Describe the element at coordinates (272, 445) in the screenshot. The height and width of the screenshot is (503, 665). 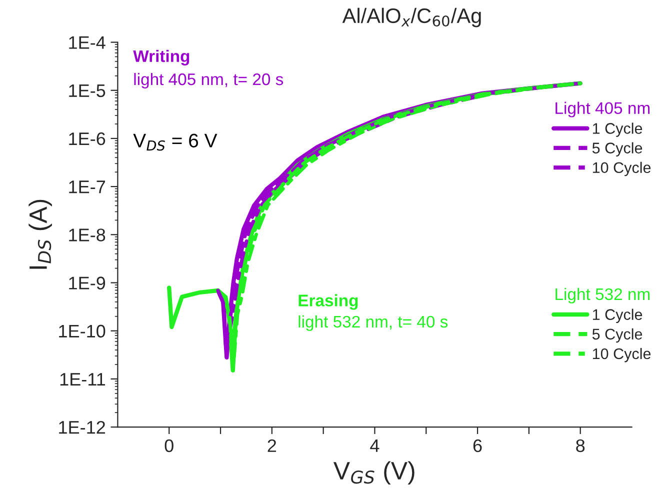
I see `x-tick-label: 2` at that location.